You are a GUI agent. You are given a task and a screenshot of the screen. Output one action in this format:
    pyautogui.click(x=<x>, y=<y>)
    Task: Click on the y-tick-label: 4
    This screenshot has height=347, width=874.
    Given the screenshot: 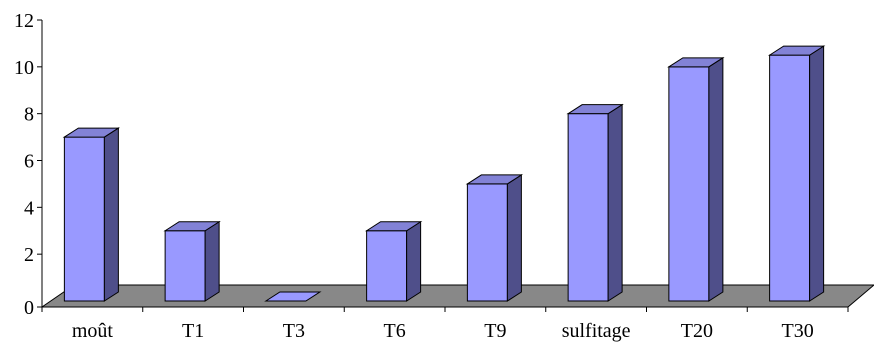 What is the action you would take?
    pyautogui.click(x=29, y=208)
    